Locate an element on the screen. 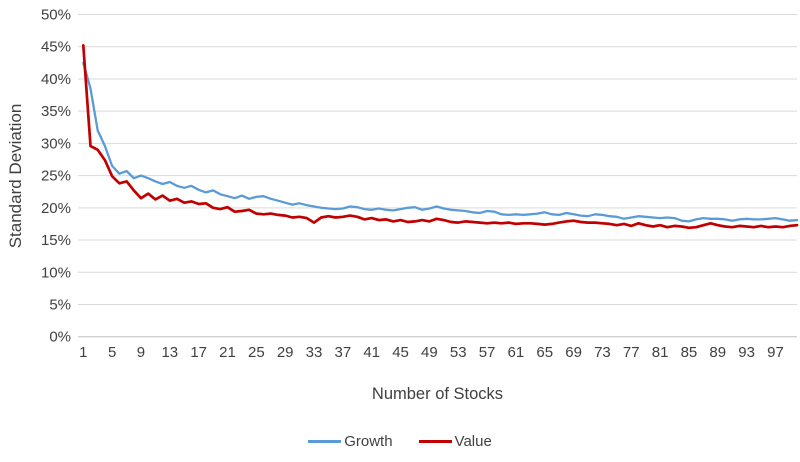  legend: Growth Value is located at coordinates (400, 441).